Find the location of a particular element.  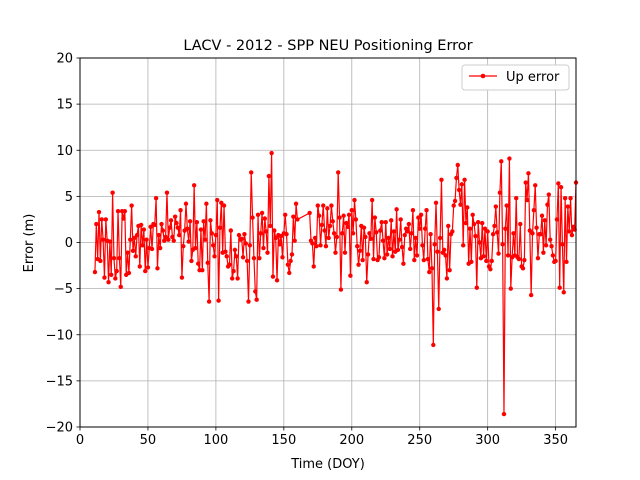

x-axis-label: Time (DOY) is located at coordinates (327, 464).